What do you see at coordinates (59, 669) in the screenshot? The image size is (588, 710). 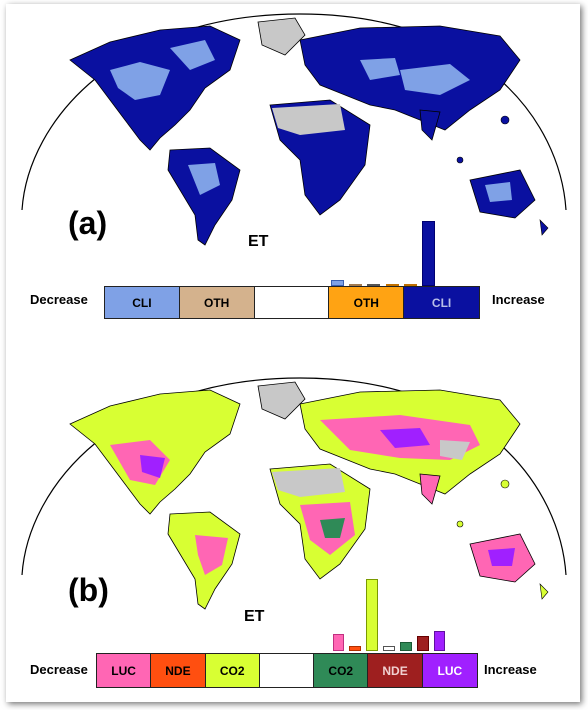 I see `decrease-label-b: Decrease` at bounding box center [59, 669].